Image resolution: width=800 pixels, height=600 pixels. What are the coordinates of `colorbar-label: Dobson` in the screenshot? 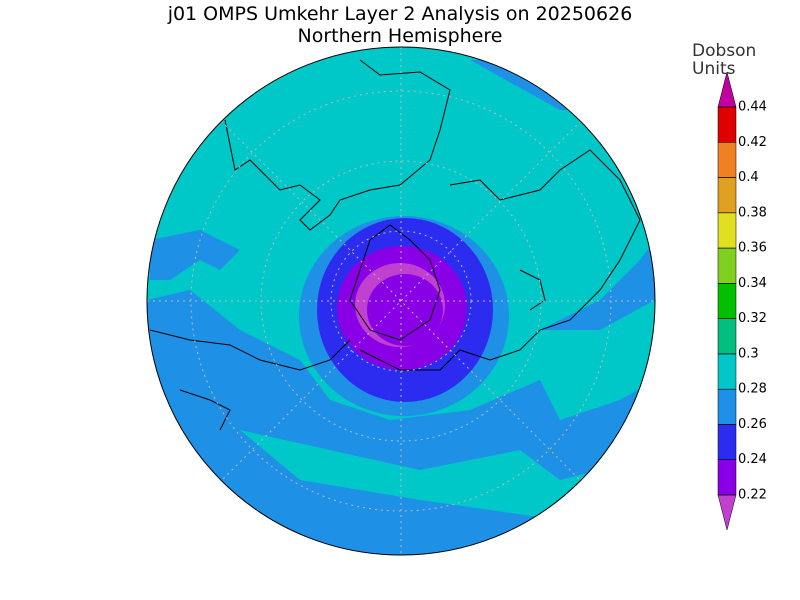 It's located at (724, 51).